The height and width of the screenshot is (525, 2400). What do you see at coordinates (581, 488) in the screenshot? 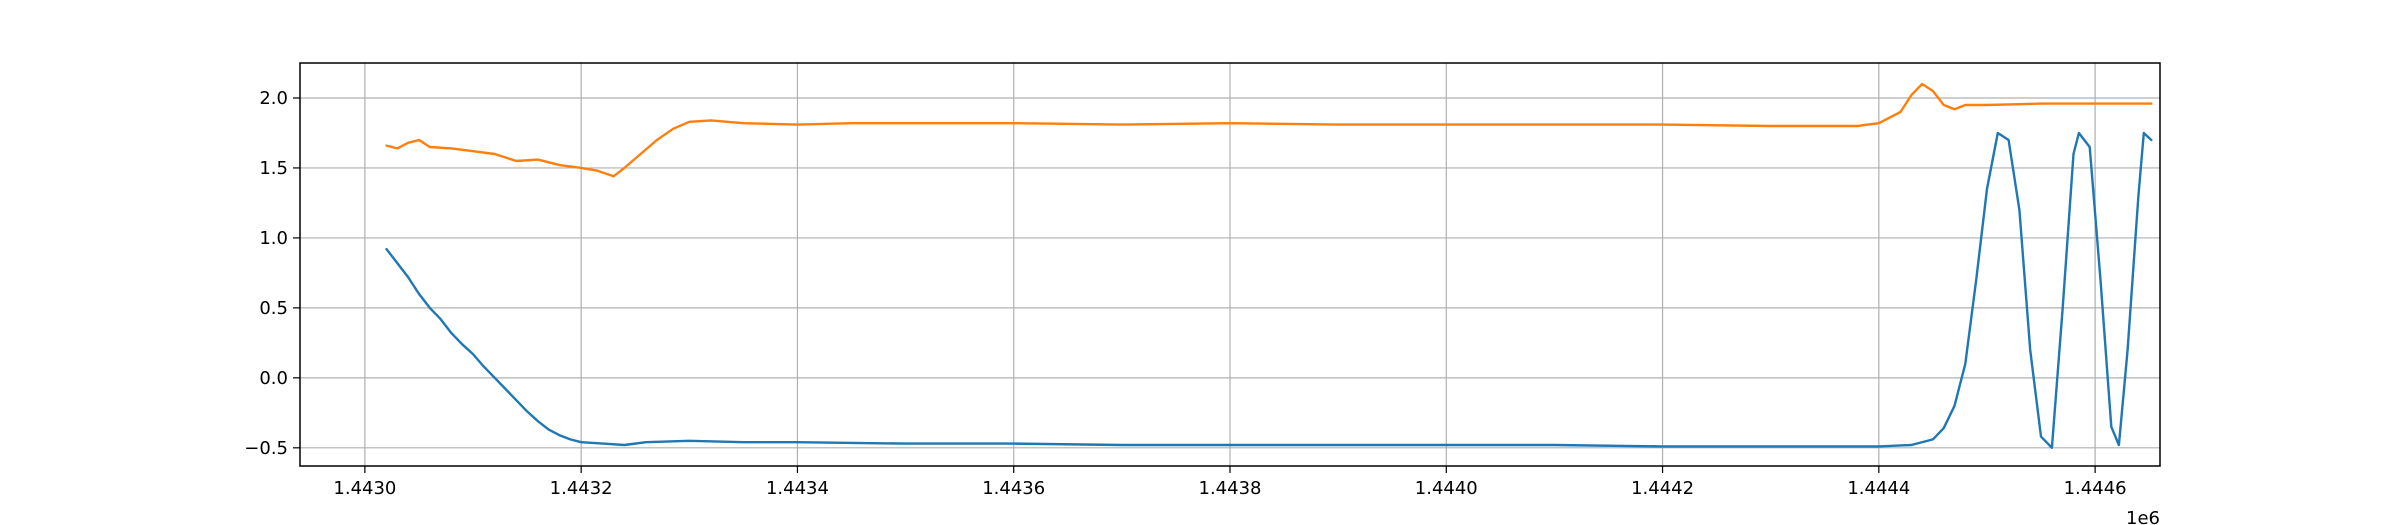
I see `x-tick-label: 1.4432` at bounding box center [581, 488].